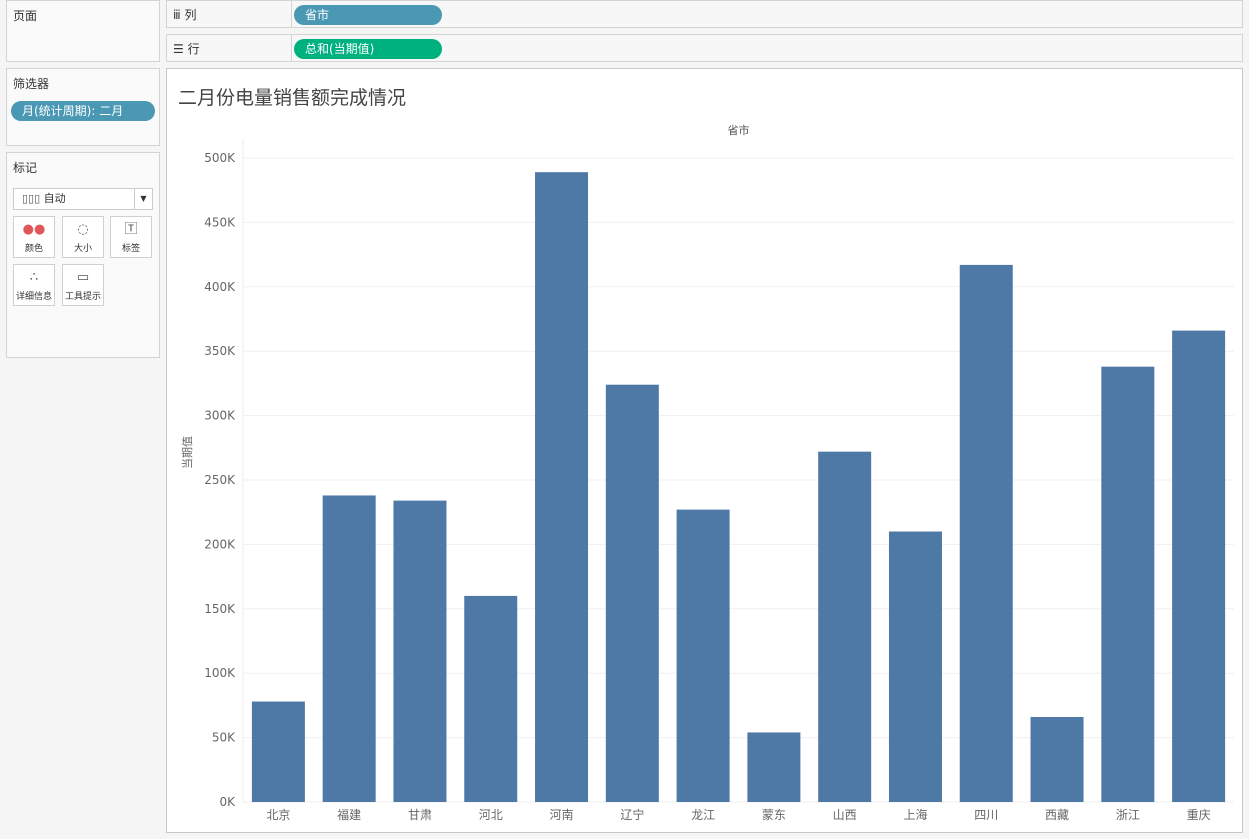  I want to click on filters-panel: 筛选器 月(统计周期): 二月, so click(83, 107).